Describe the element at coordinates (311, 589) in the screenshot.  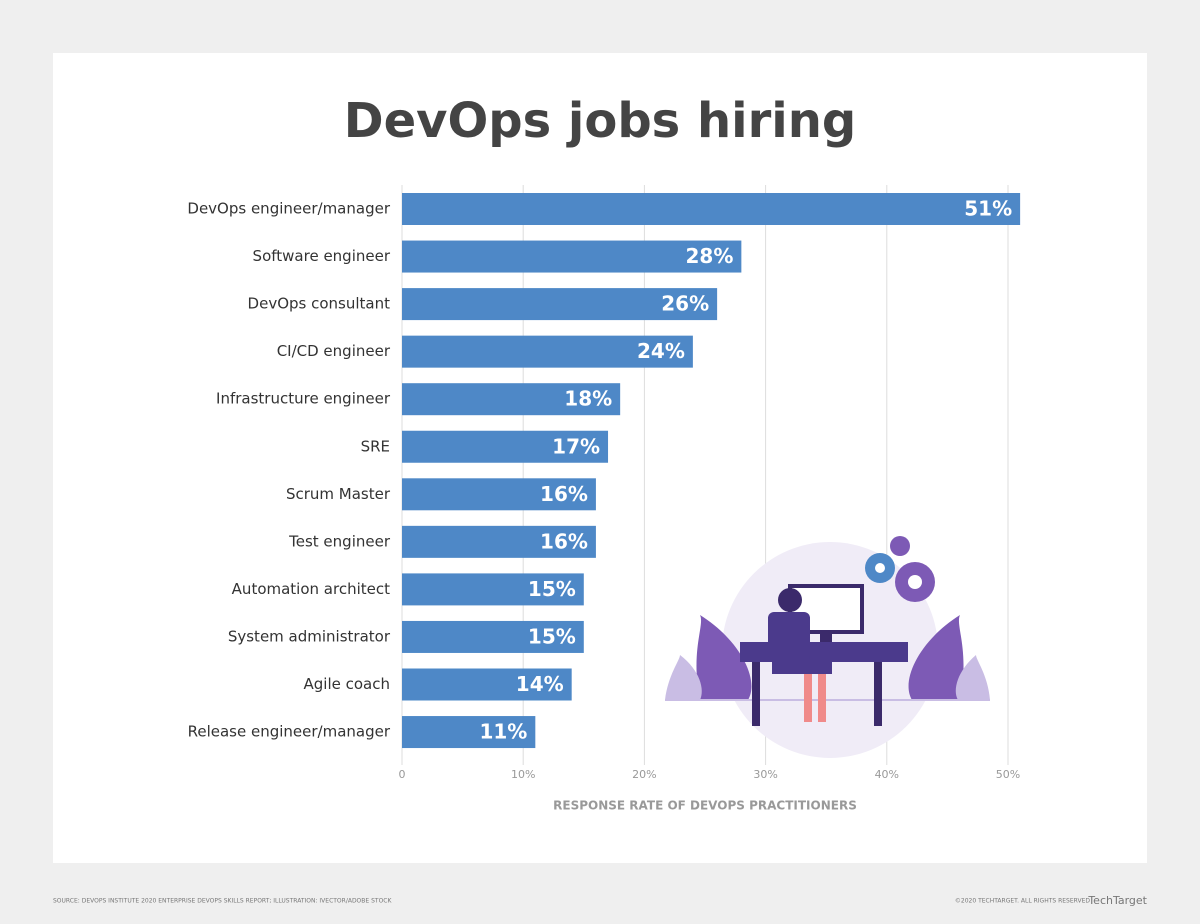
I see `y-tick-label: Automation architect` at that location.